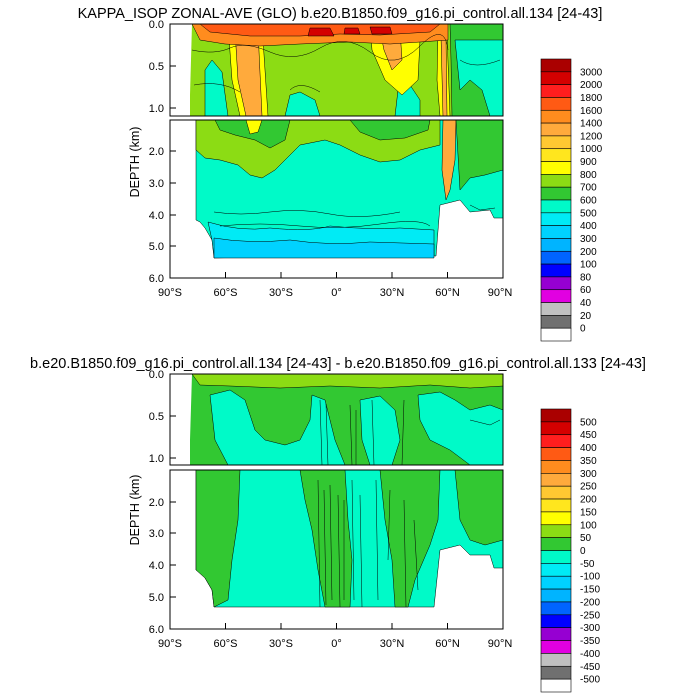 This screenshot has width=700, height=700. Describe the element at coordinates (588, 461) in the screenshot. I see `colorbar-label: 350` at that location.